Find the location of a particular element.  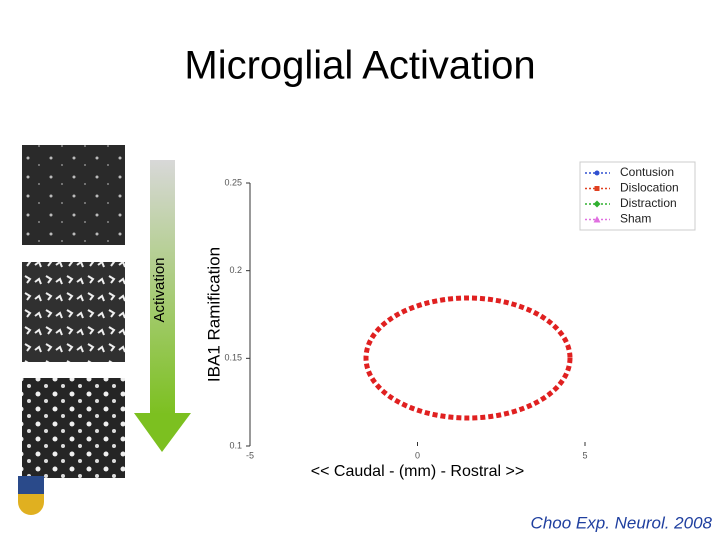

activation-arrow-head is located at coordinates (162, 432).